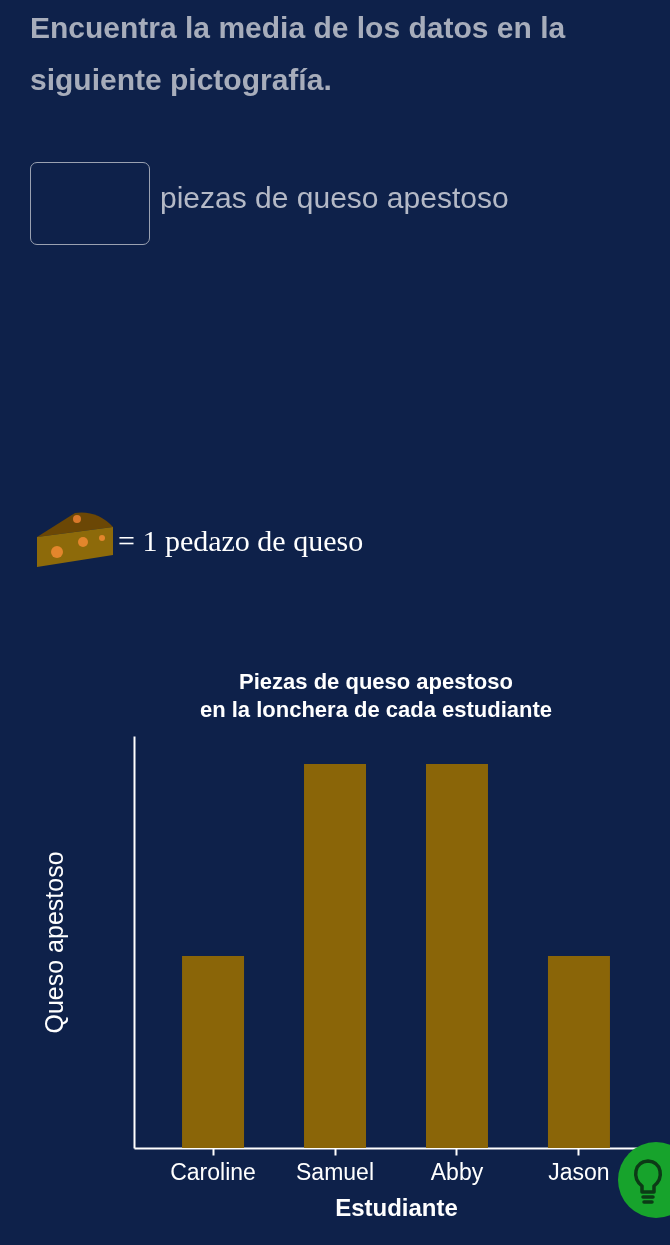  What do you see at coordinates (396, 1207) in the screenshot?
I see `x-axis-title: Estudiante` at bounding box center [396, 1207].